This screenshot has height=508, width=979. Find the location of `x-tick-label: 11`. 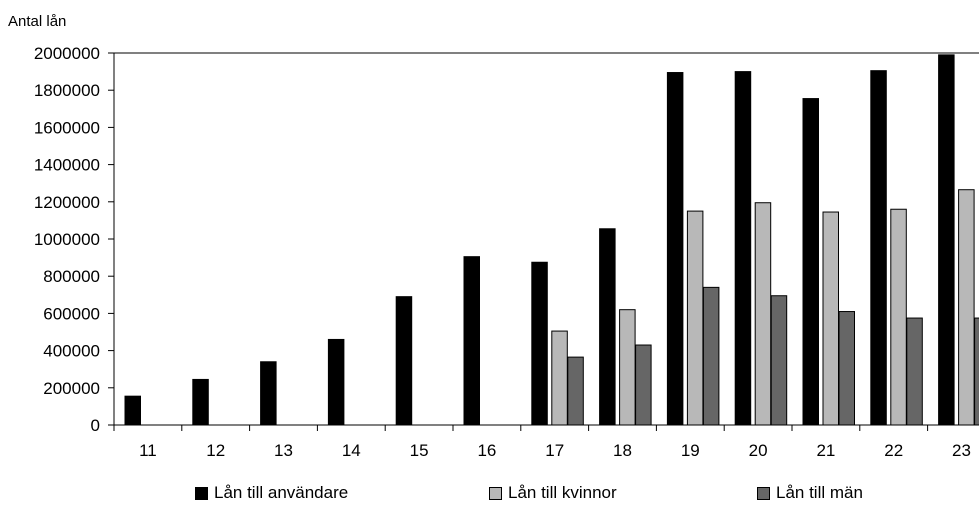

x-tick-label: 11 is located at coordinates (148, 450).